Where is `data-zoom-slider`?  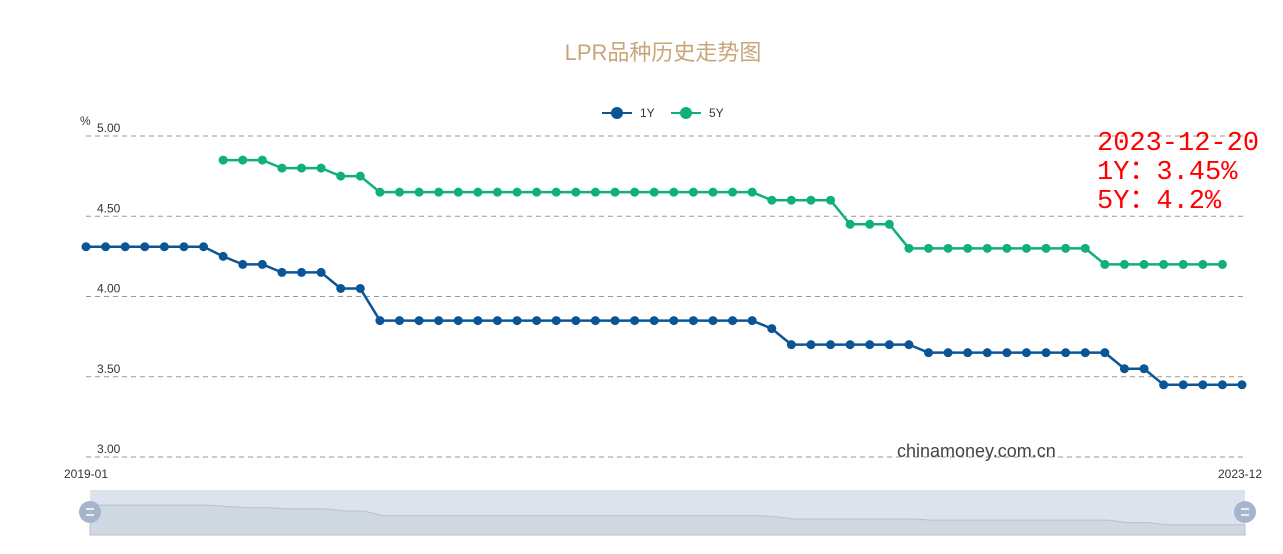 data-zoom-slider is located at coordinates (667, 513).